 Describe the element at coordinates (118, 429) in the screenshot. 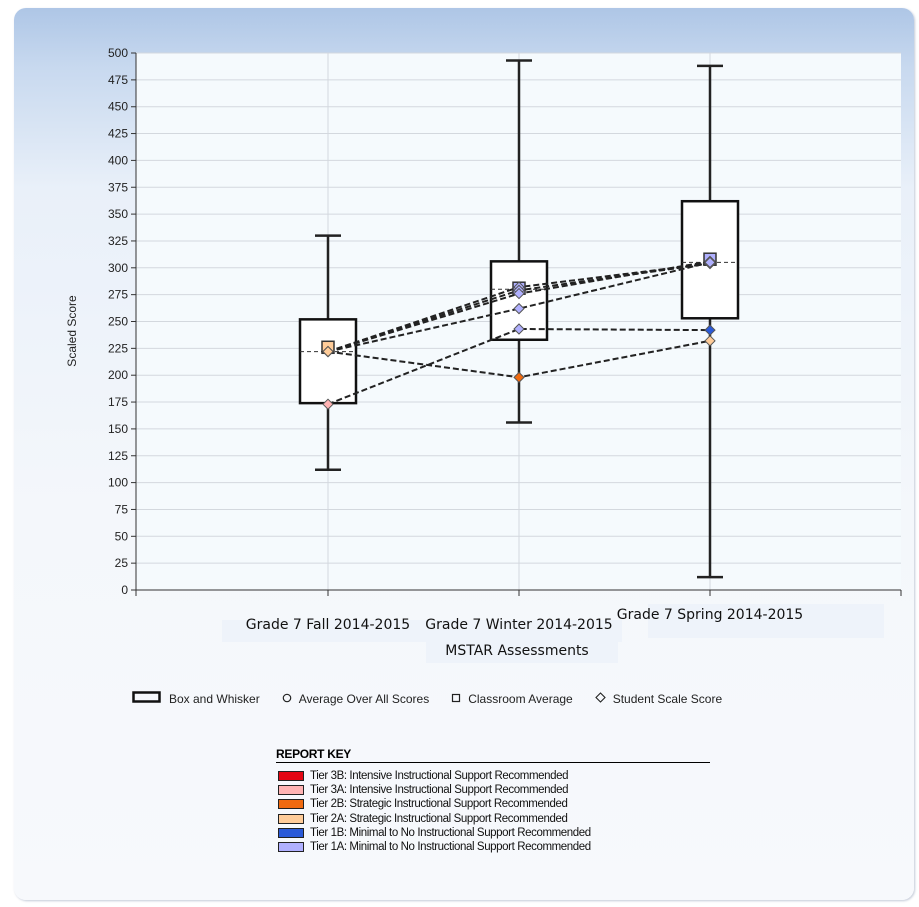

I see `y-tick-label: 150` at that location.